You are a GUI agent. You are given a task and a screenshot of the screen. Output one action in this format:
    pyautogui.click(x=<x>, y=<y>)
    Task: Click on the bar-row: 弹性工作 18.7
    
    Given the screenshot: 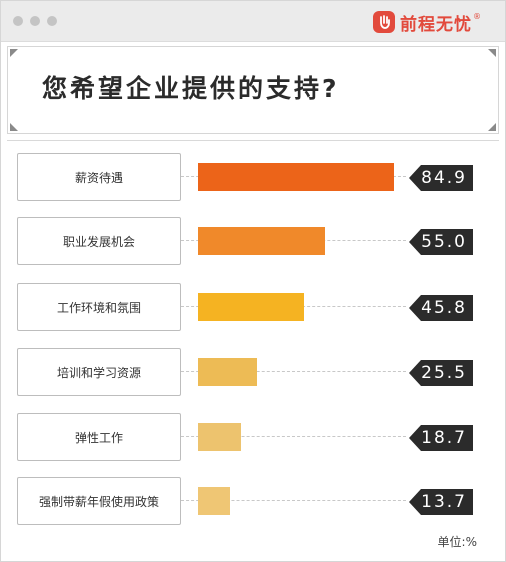 What is the action you would take?
    pyautogui.click(x=253, y=437)
    